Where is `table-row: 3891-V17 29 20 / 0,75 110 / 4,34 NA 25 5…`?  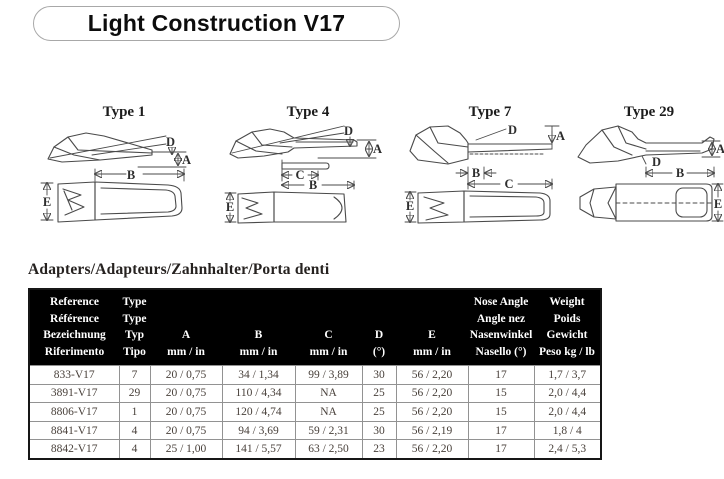 table-row: 3891-V17 29 20 / 0,75 110 / 4,34 NA 25 5… is located at coordinates (315, 393).